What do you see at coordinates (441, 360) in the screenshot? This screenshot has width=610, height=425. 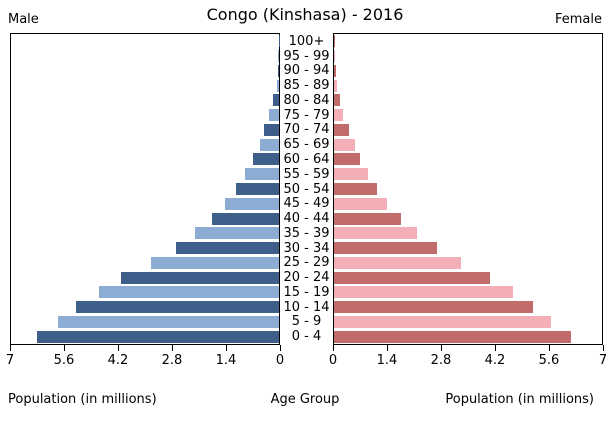 I see `x-tick-label-right: 2.8` at bounding box center [441, 360].